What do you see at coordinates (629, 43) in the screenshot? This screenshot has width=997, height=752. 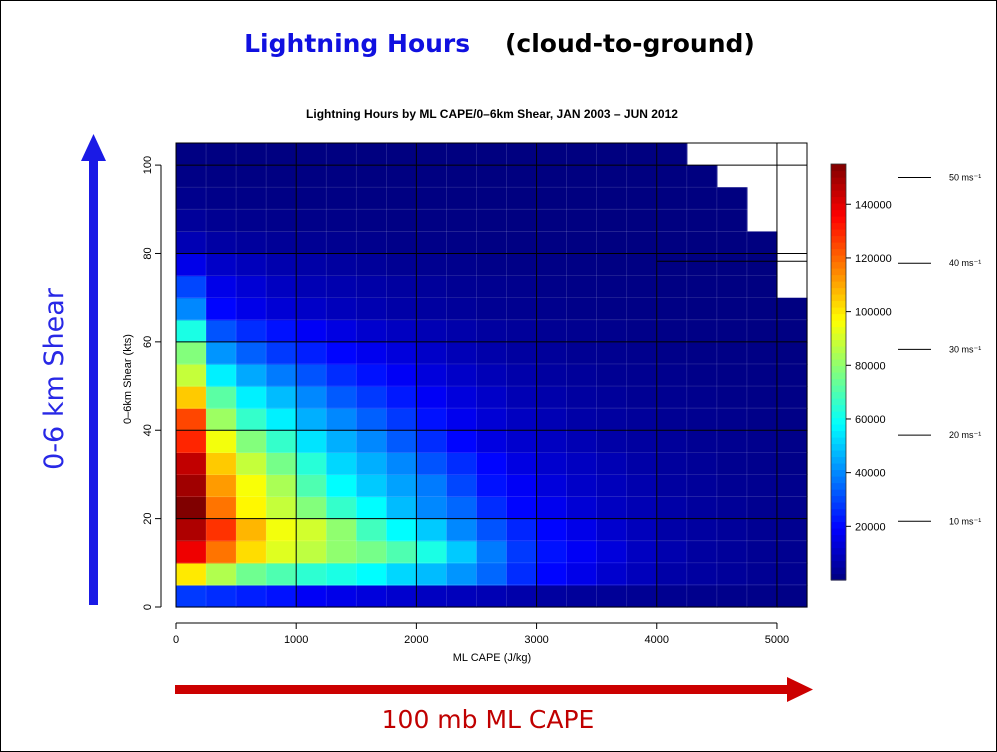 I see `title-sub: (cloud-to-ground)` at bounding box center [629, 43].